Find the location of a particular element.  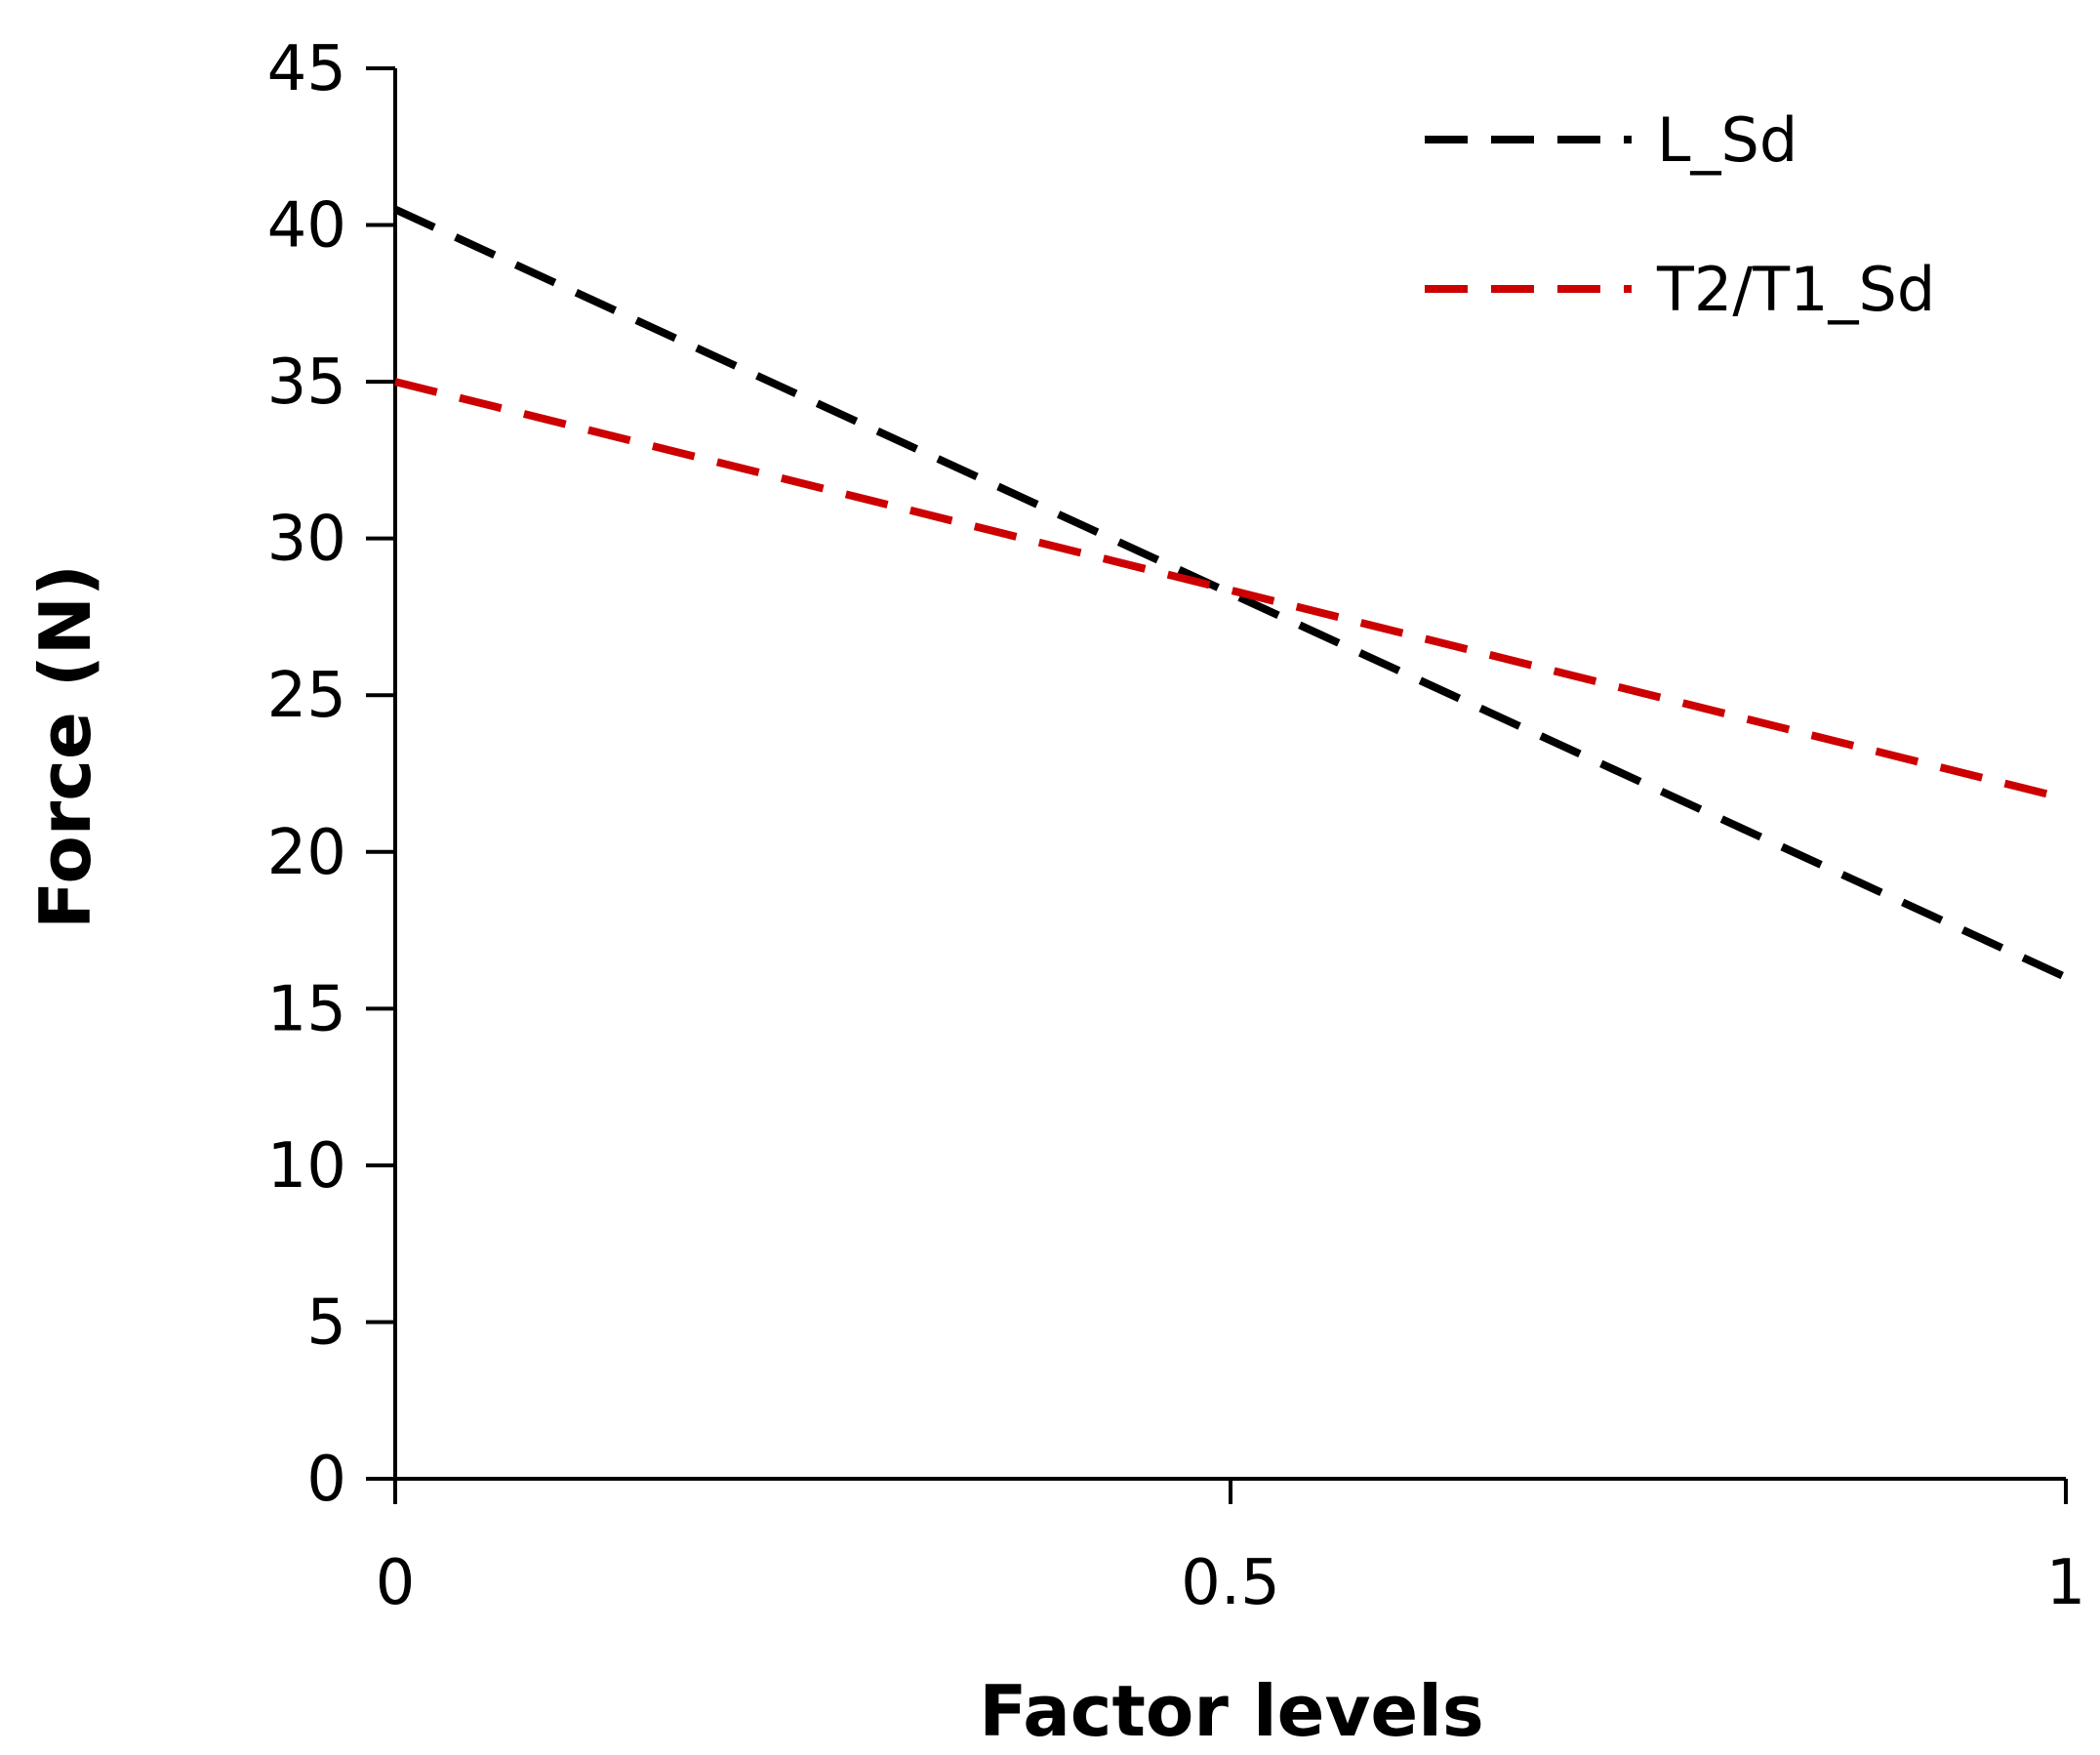

legend-label-2: T2/T1_Sd is located at coordinates (1795, 289).